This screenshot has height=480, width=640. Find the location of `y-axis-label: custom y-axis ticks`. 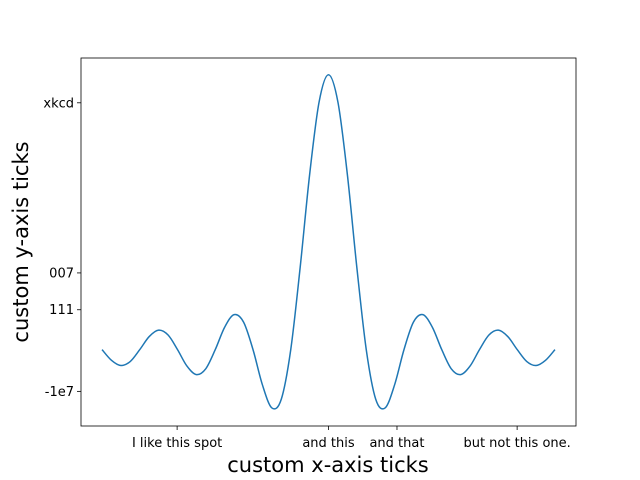

y-axis-label: custom y-axis ticks is located at coordinates (21, 241).